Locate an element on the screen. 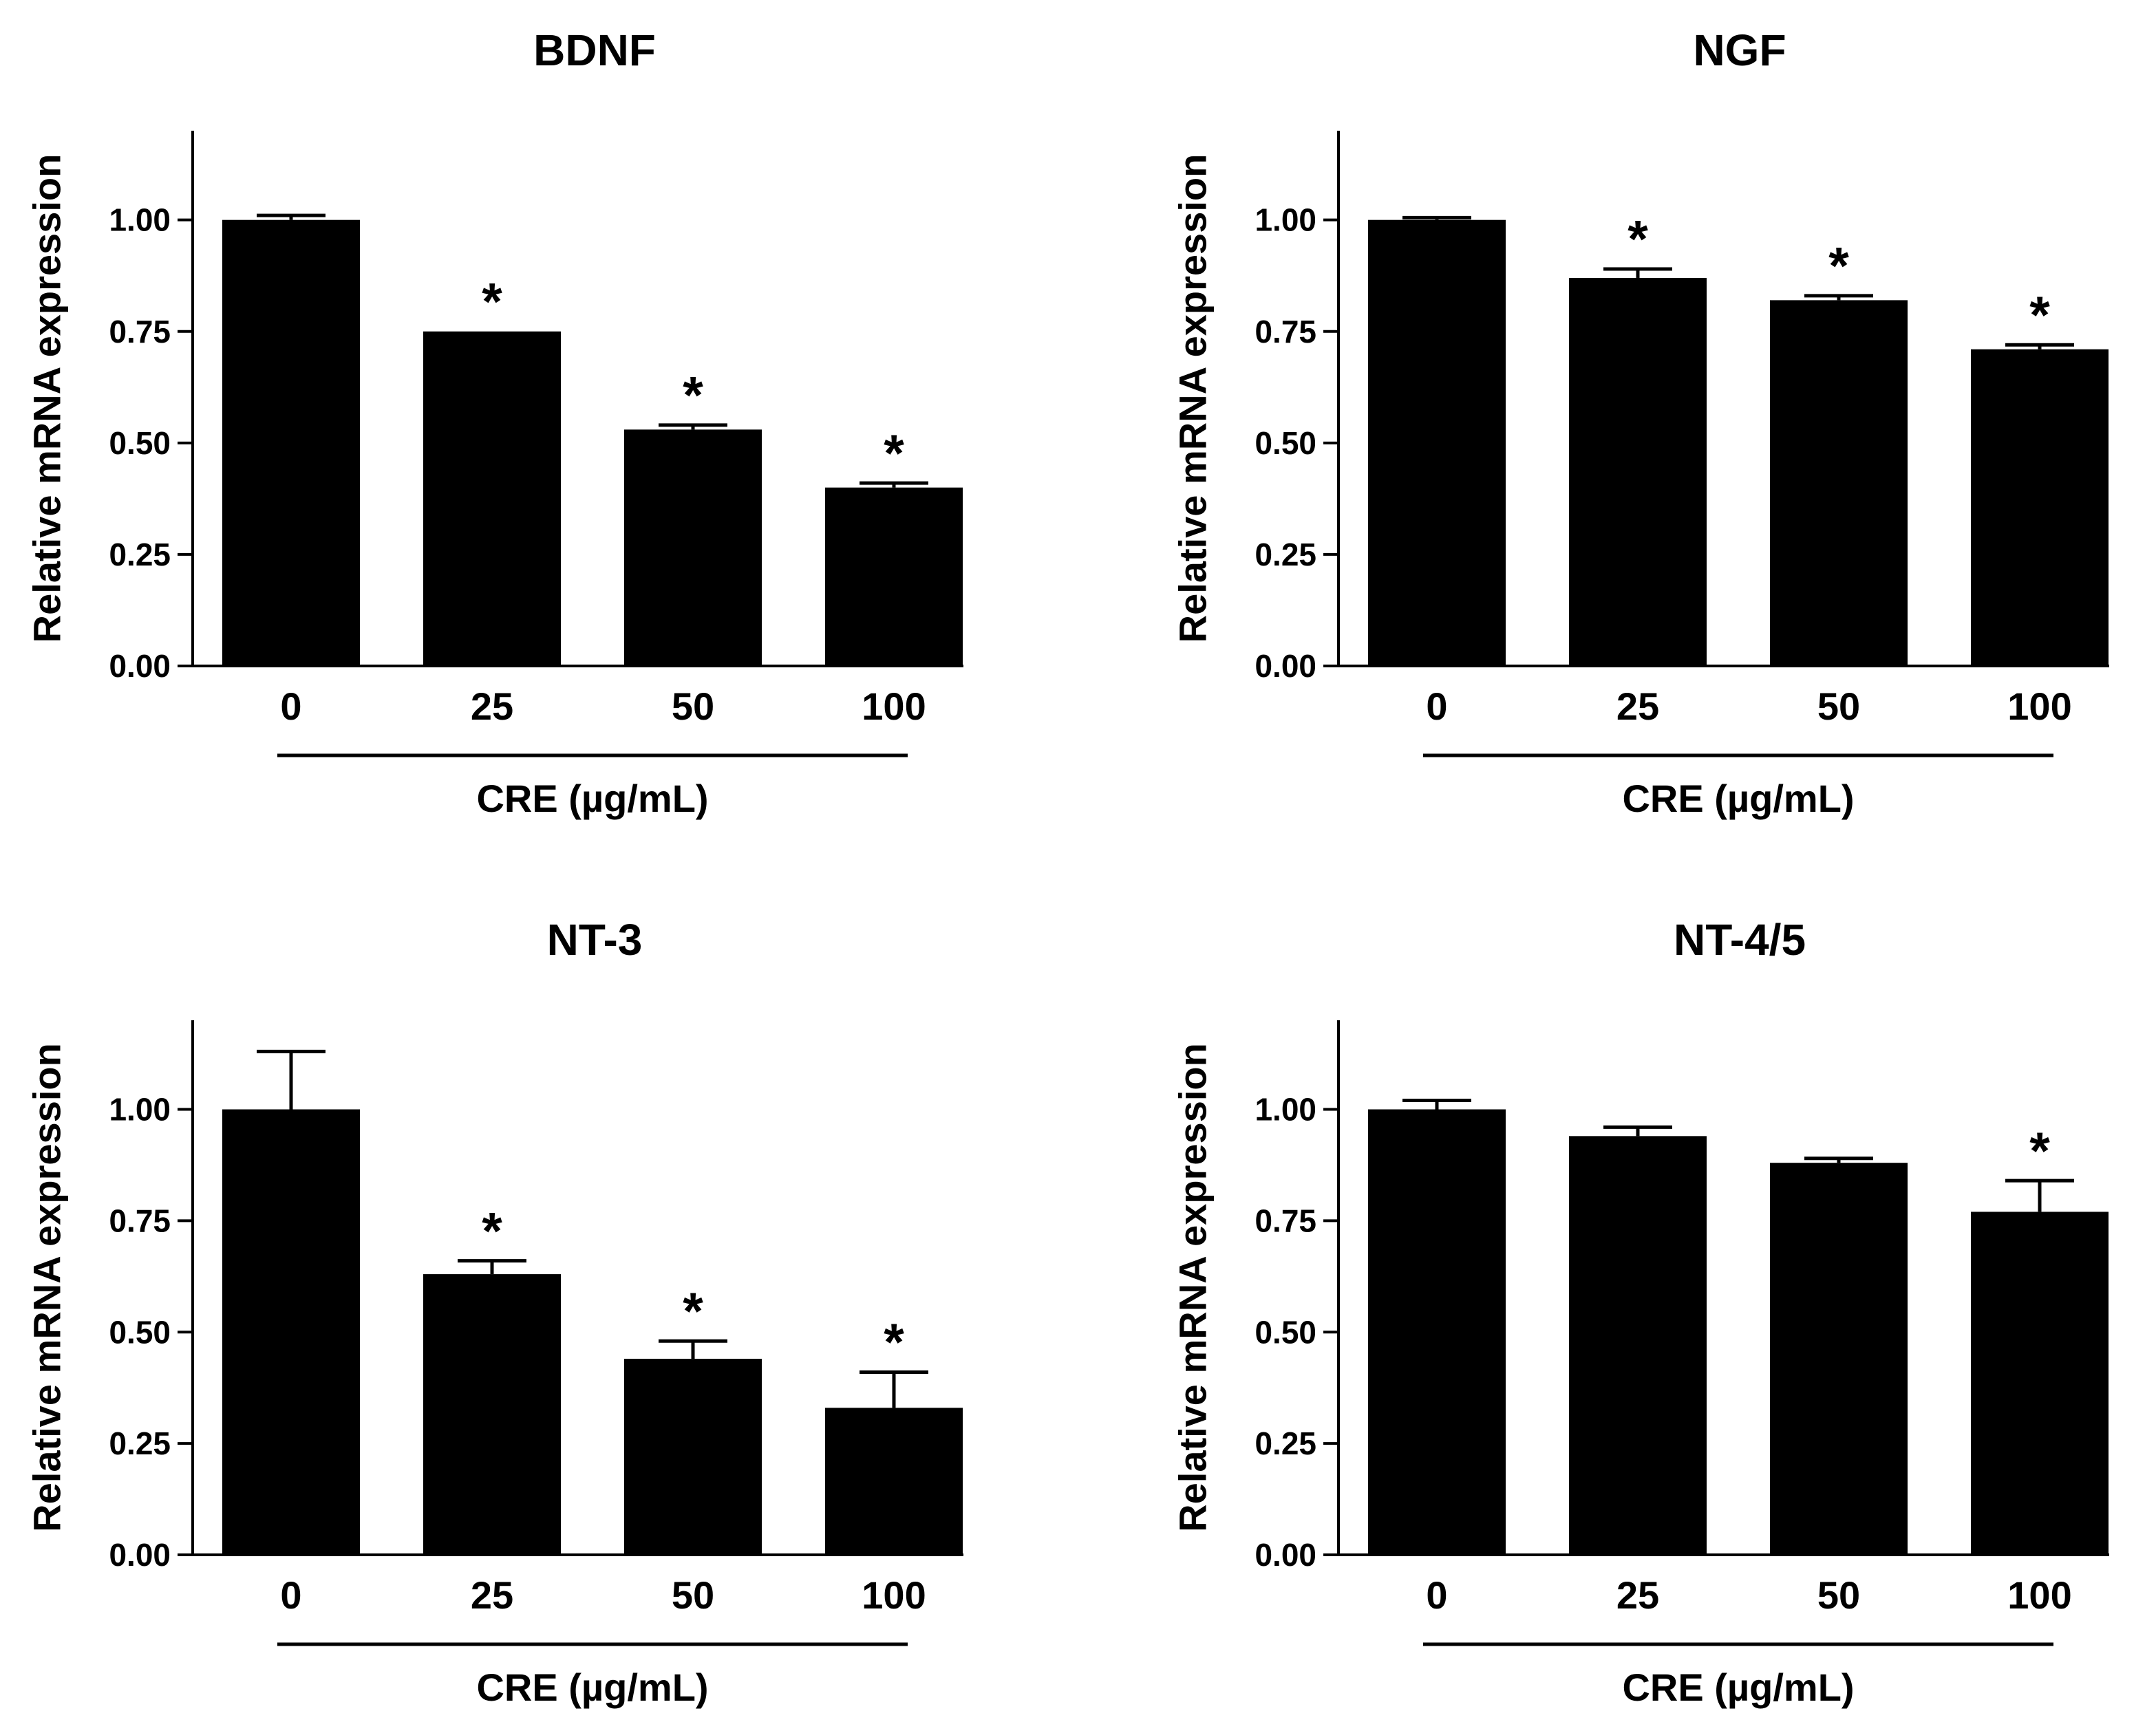 This screenshot has width=2156, height=1722. chart-title: NT-4/5 is located at coordinates (1740, 940).